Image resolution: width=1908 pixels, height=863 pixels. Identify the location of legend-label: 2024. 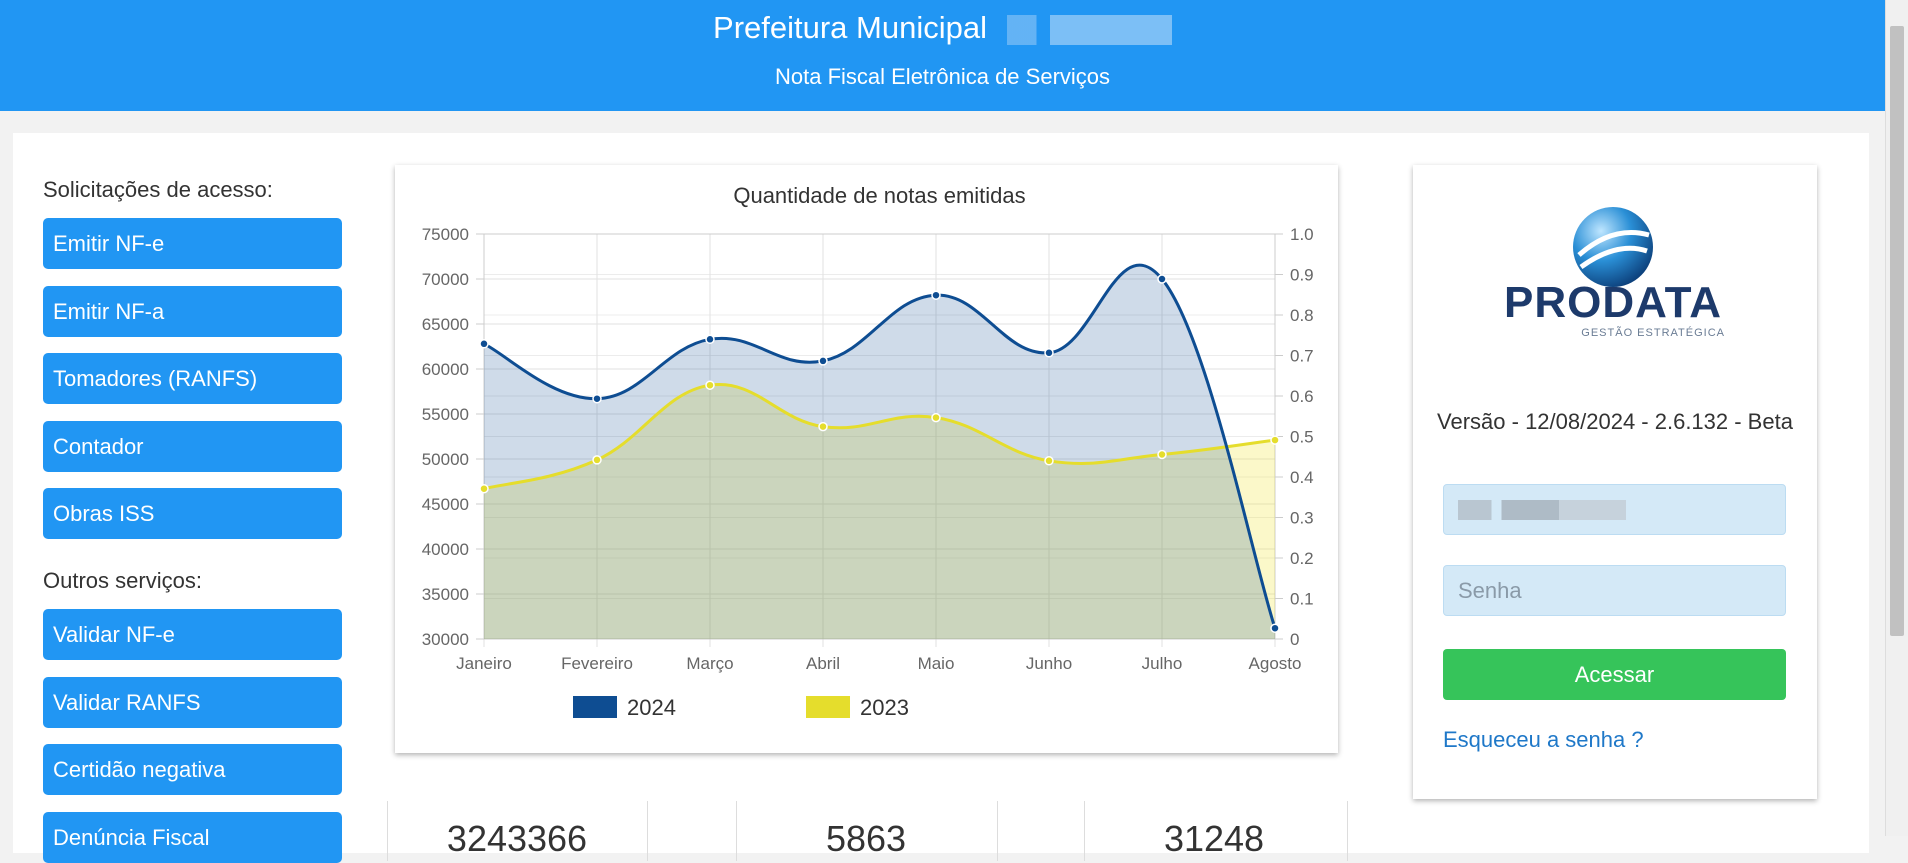
(651, 707).